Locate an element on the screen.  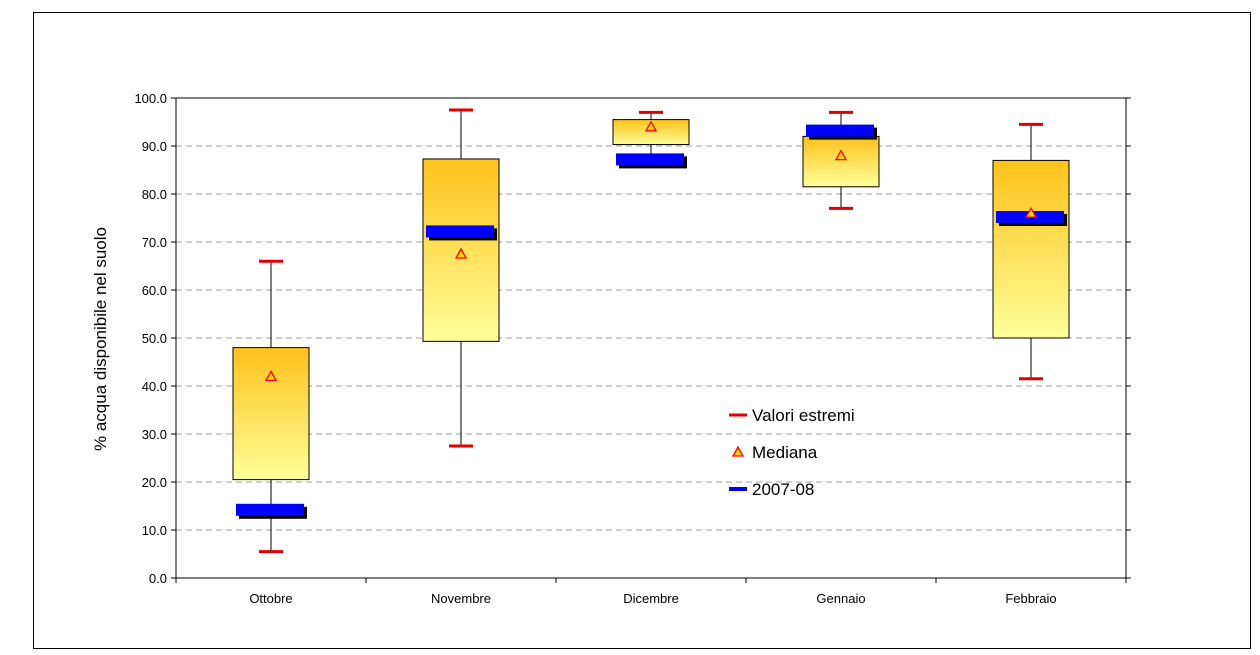
x-tick-label: Novembre is located at coordinates (461, 598).